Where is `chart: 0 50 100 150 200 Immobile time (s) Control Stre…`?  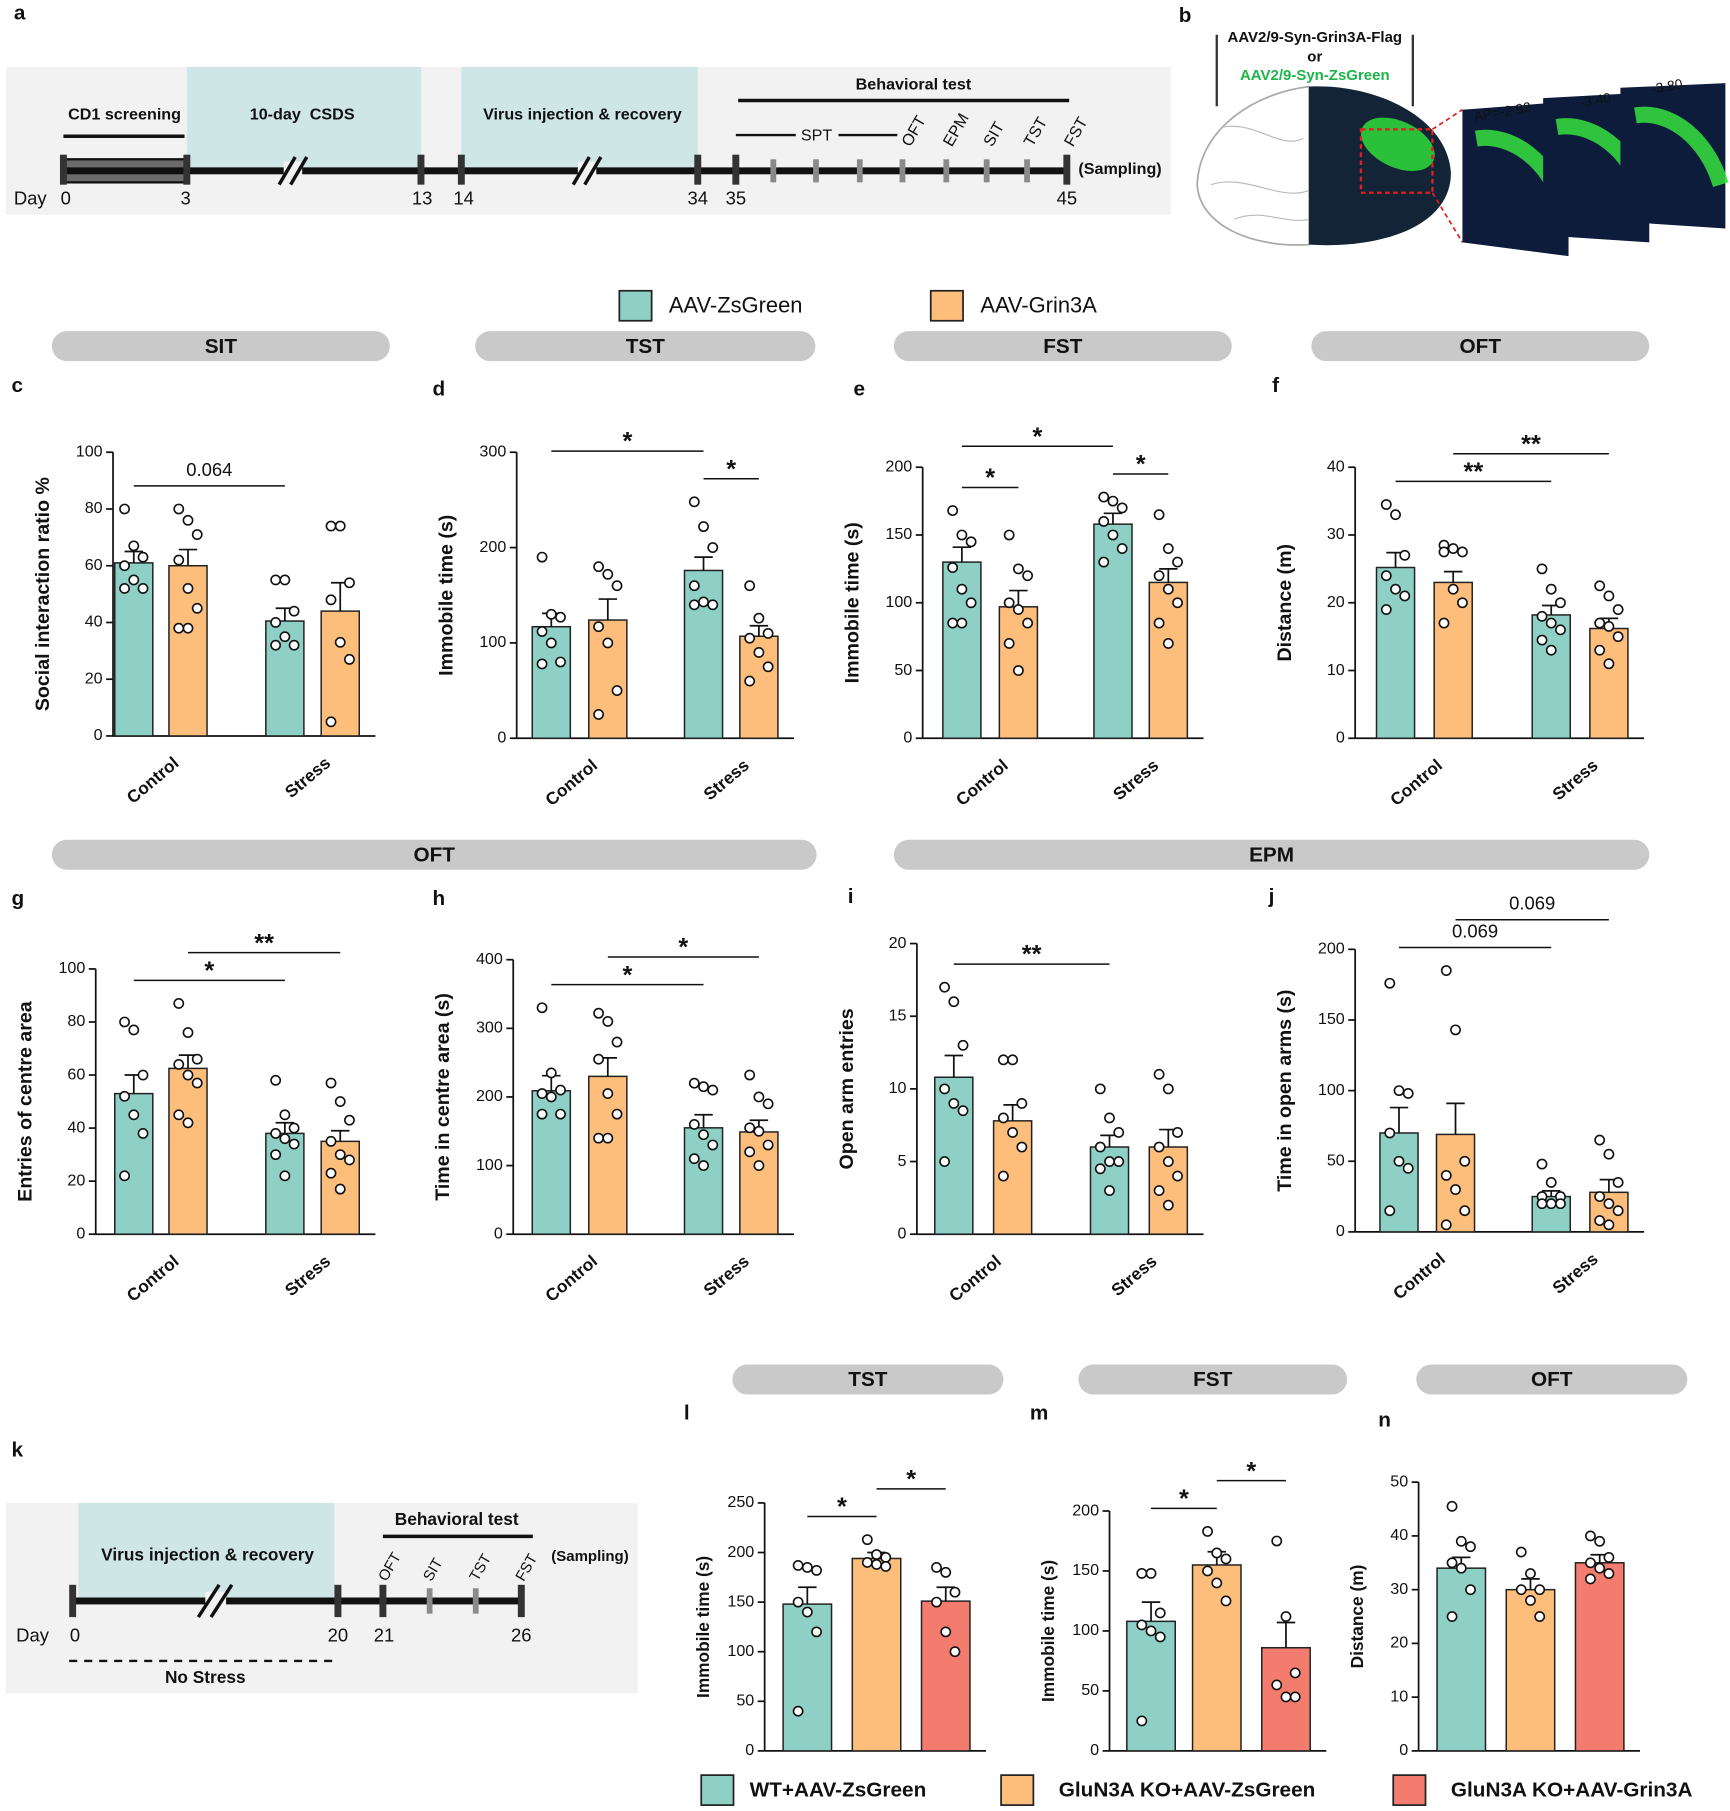
chart: 0 50 100 150 200 Immobile time (s) Control Stre… is located at coordinates (1023, 616).